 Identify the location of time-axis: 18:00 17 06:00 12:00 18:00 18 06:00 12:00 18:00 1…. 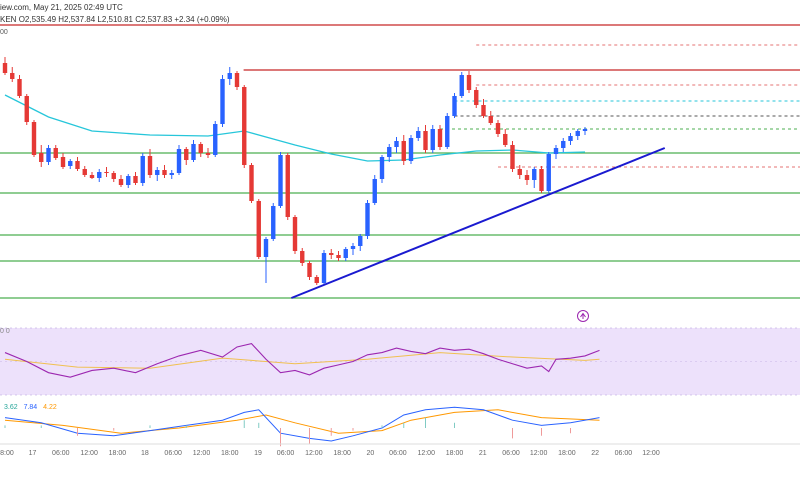
(400, 450).